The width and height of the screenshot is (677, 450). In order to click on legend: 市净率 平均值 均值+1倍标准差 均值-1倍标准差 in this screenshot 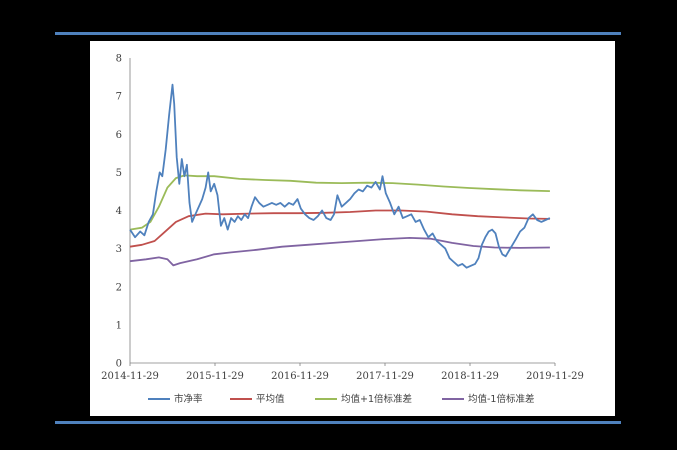, I will do `click(341, 399)`.